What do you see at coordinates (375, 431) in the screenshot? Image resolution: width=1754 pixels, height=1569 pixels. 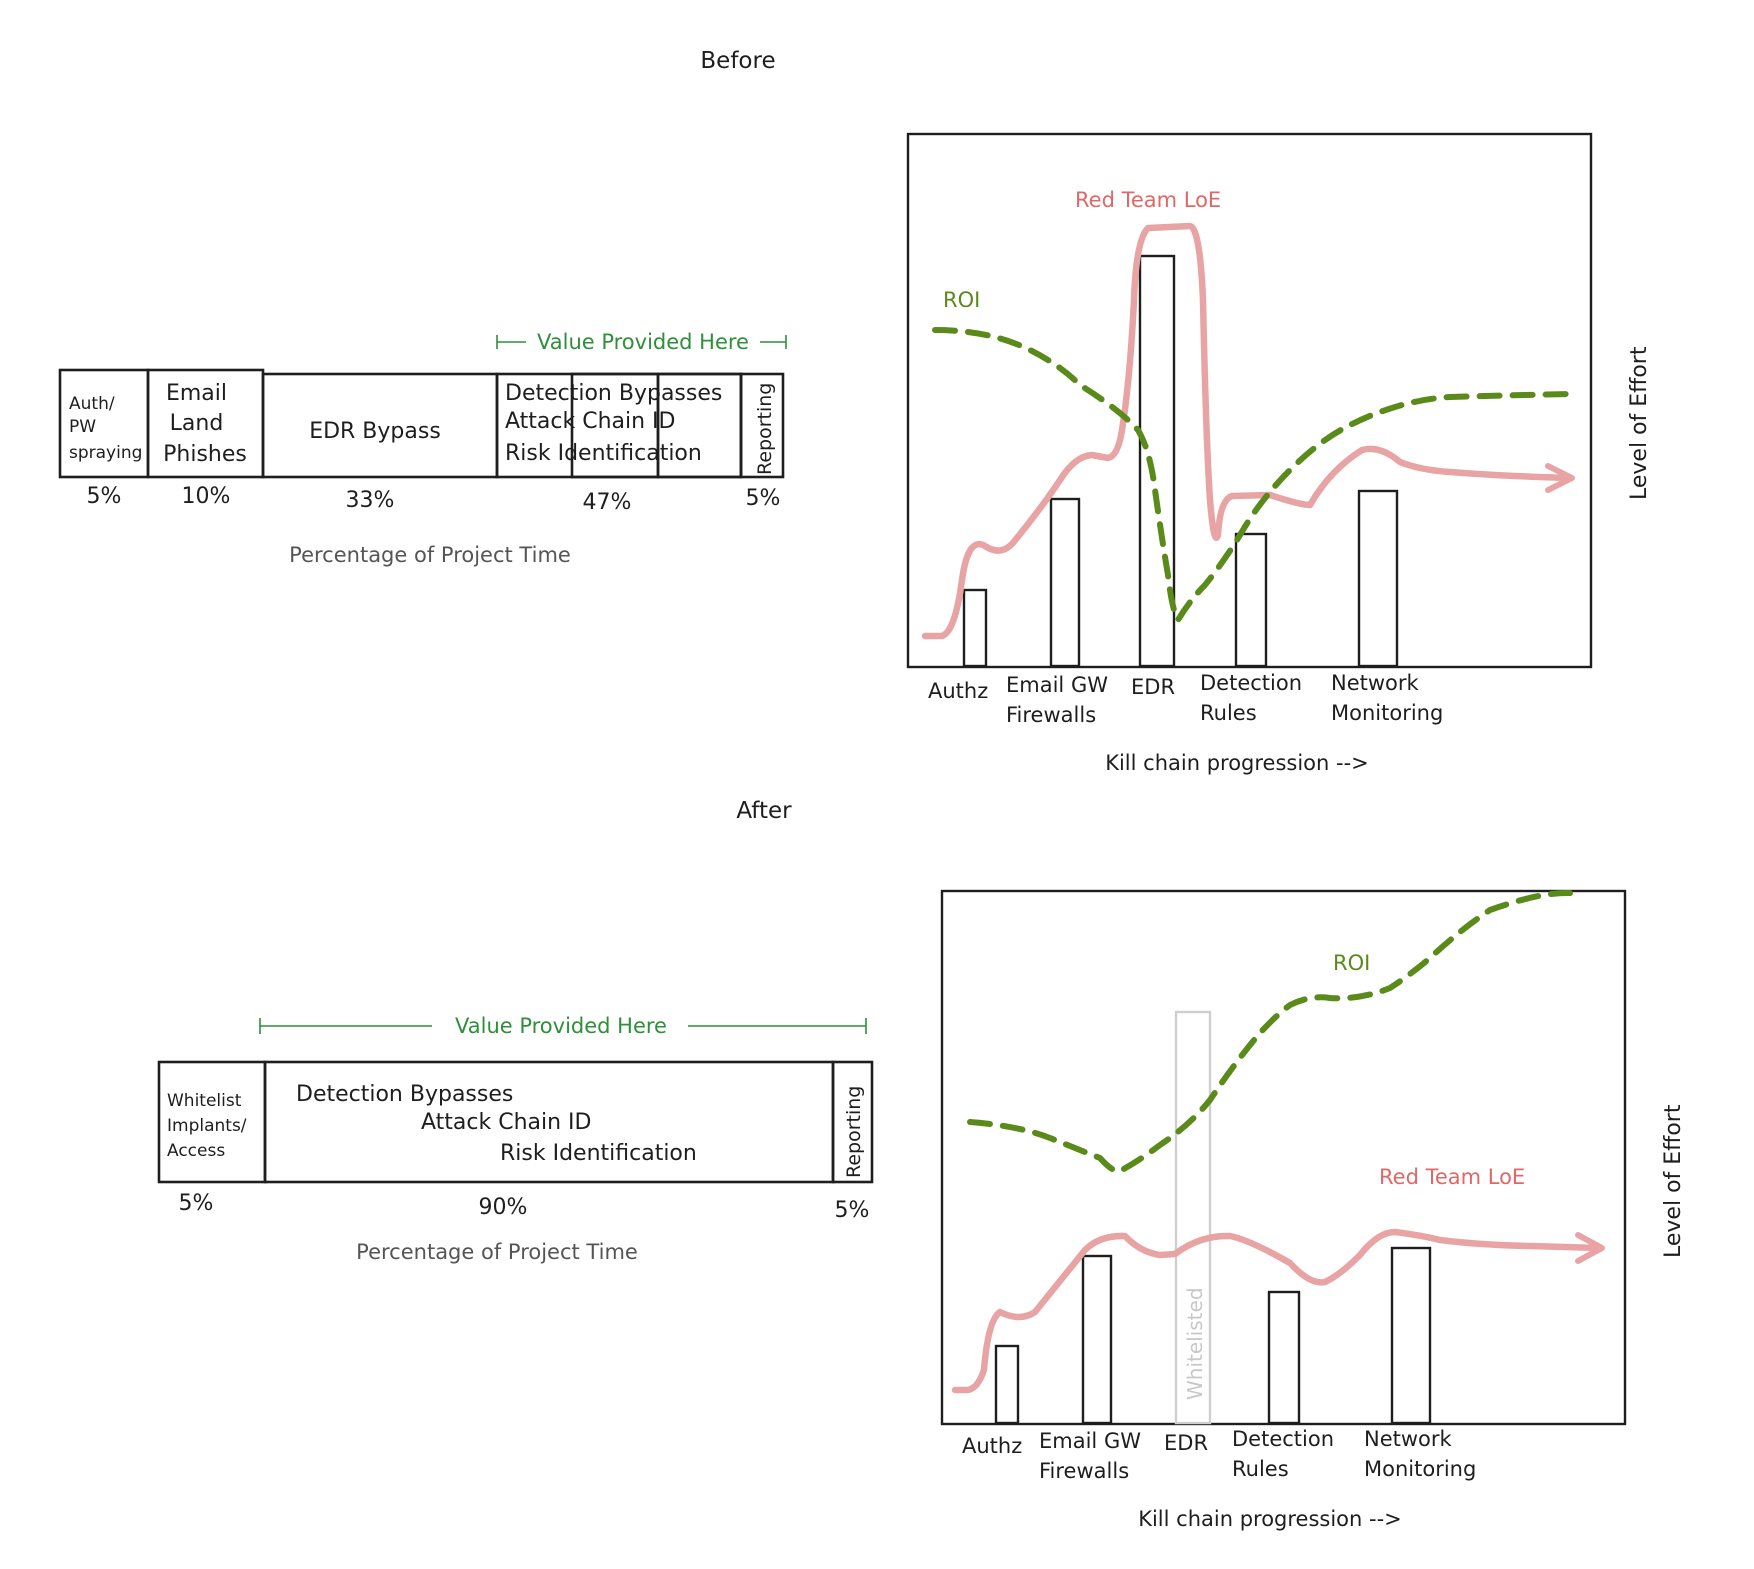 I see `segment-label: EDR Bypass` at bounding box center [375, 431].